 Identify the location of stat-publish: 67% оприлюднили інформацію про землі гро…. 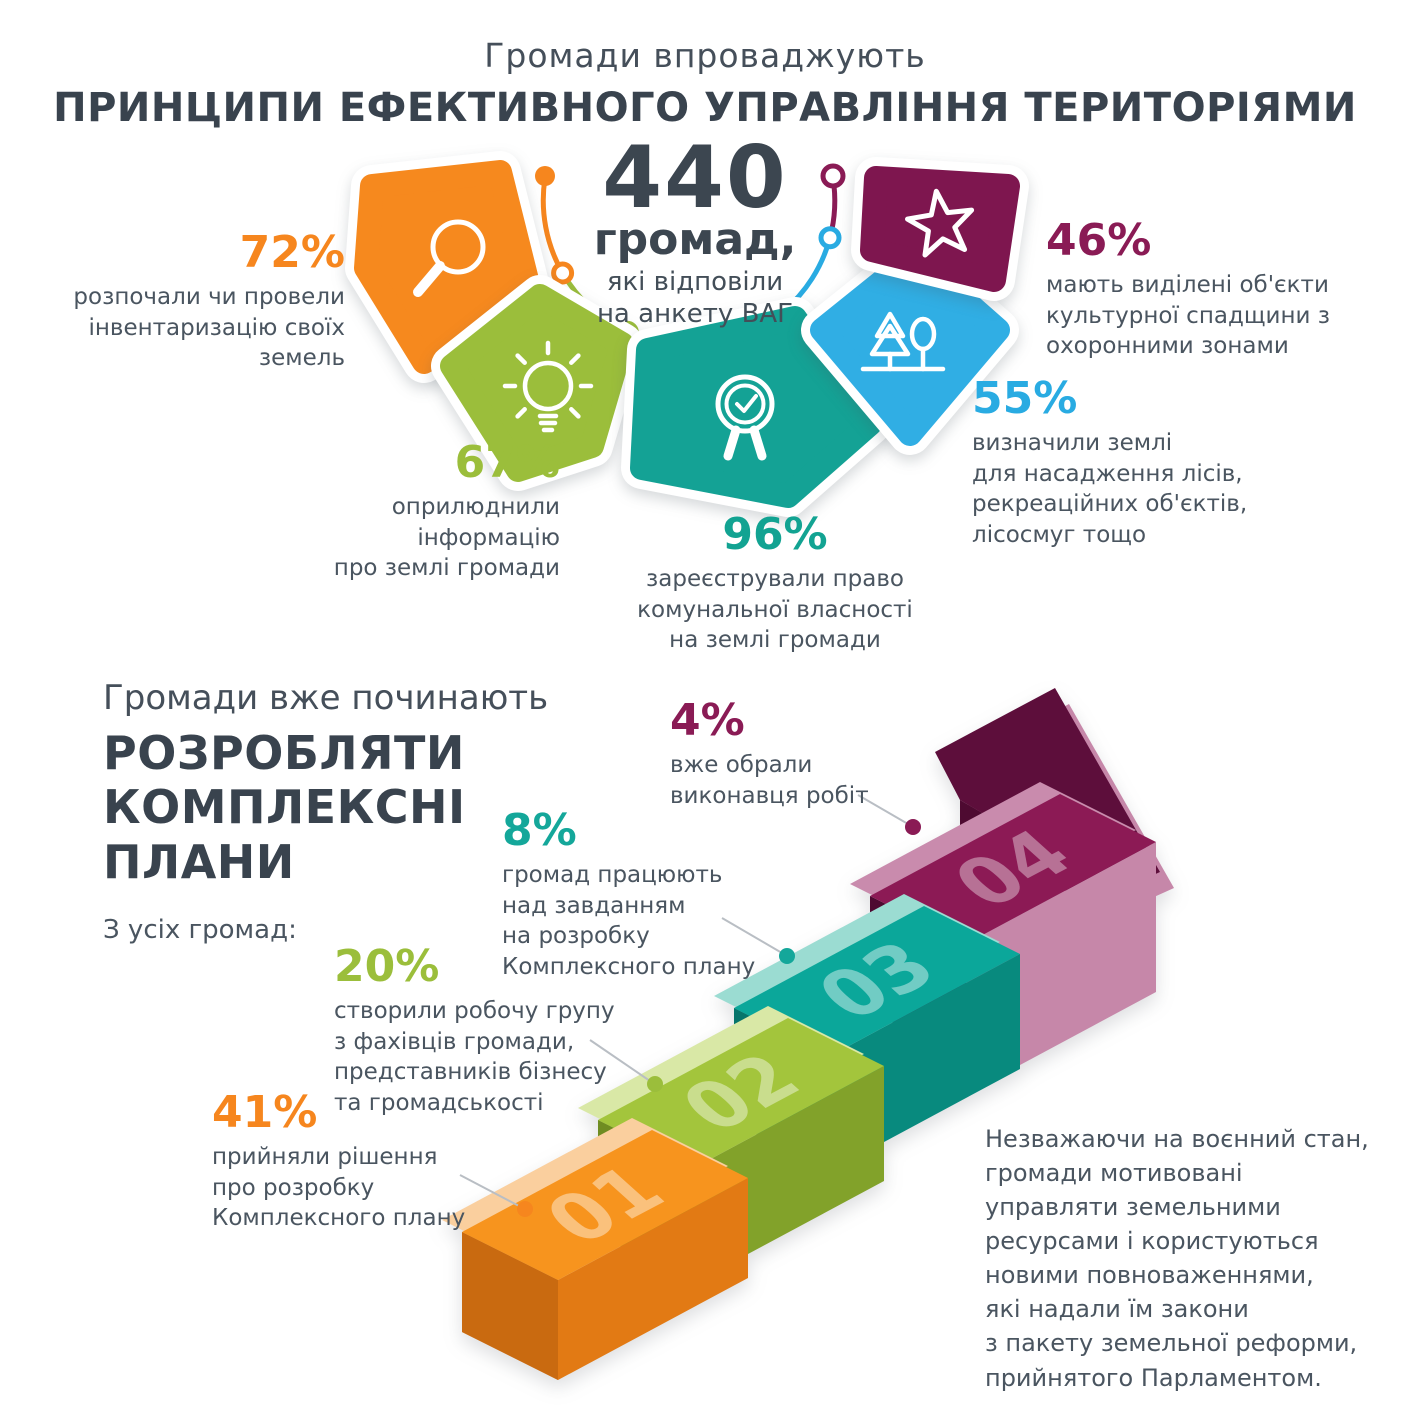
(430, 510).